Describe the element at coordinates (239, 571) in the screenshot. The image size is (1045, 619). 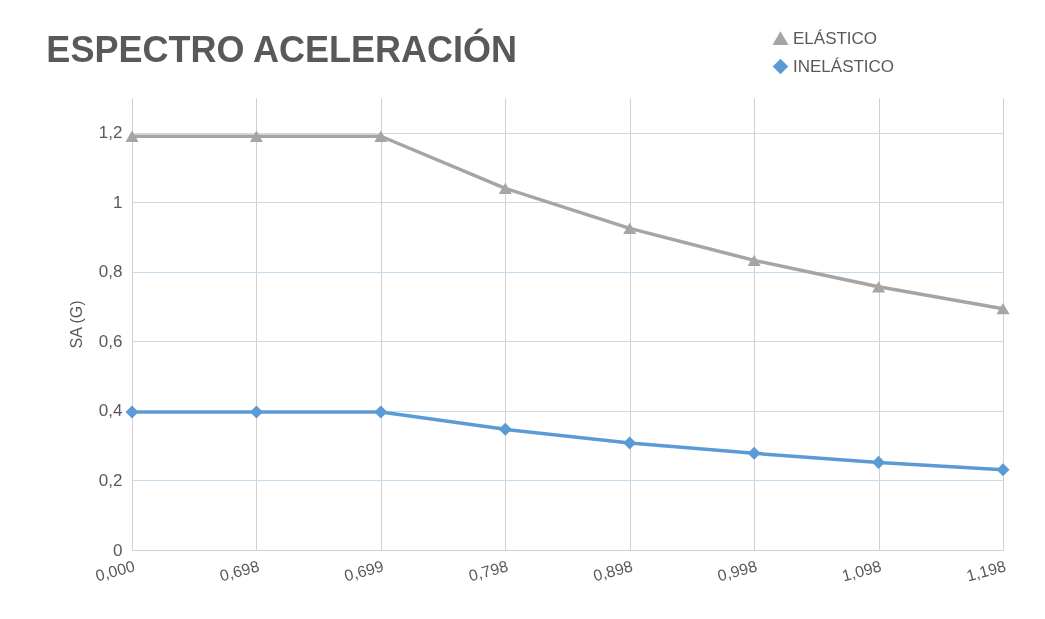
I see `x-tick-label: 0,698` at that location.